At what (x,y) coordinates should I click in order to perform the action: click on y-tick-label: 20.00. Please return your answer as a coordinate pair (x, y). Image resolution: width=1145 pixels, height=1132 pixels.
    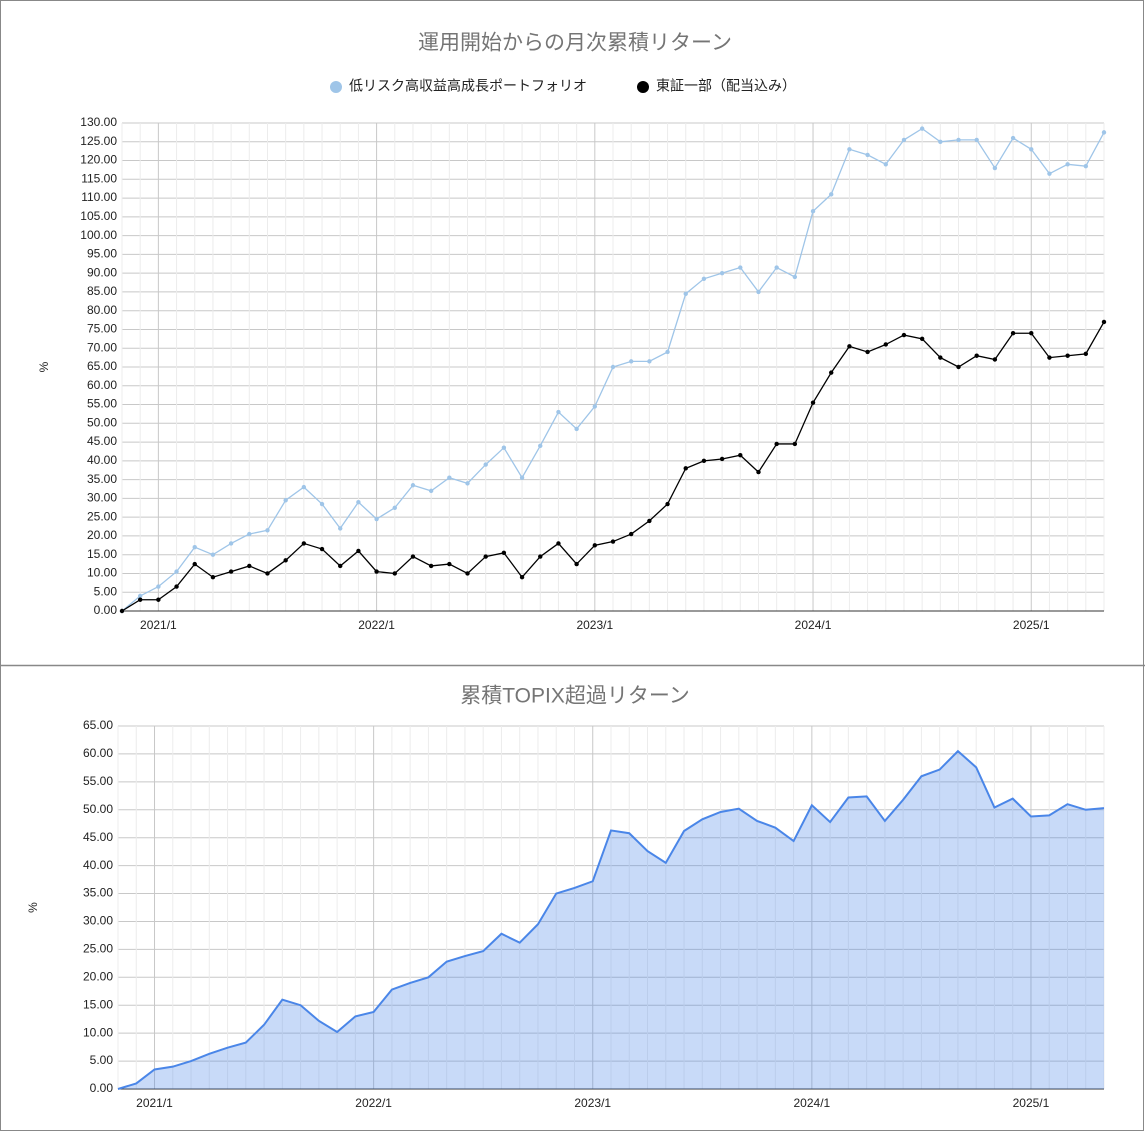
    Looking at the image, I should click on (102, 535).